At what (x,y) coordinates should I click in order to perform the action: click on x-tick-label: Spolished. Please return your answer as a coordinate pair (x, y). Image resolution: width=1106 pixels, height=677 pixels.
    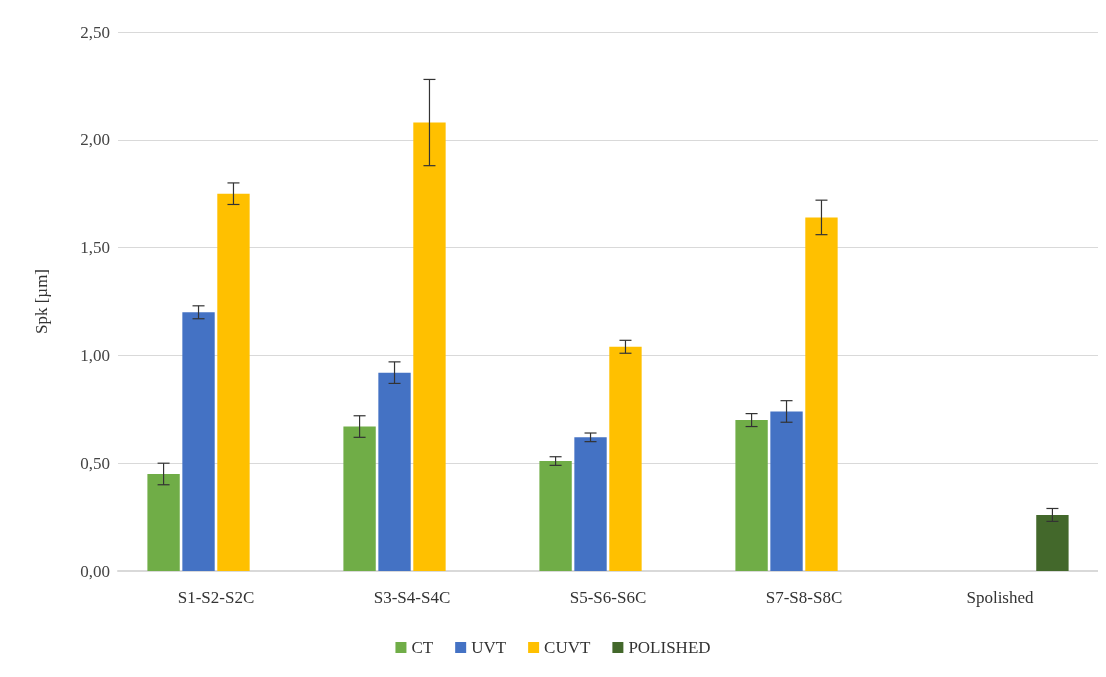
    Looking at the image, I should click on (1000, 597).